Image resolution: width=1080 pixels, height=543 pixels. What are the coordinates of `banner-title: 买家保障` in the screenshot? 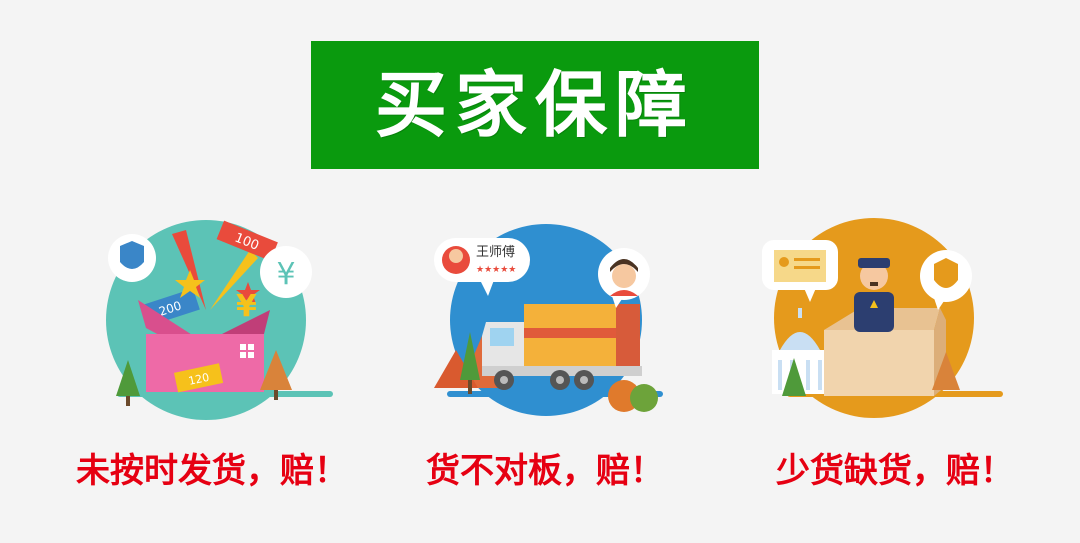 It's located at (534, 105).